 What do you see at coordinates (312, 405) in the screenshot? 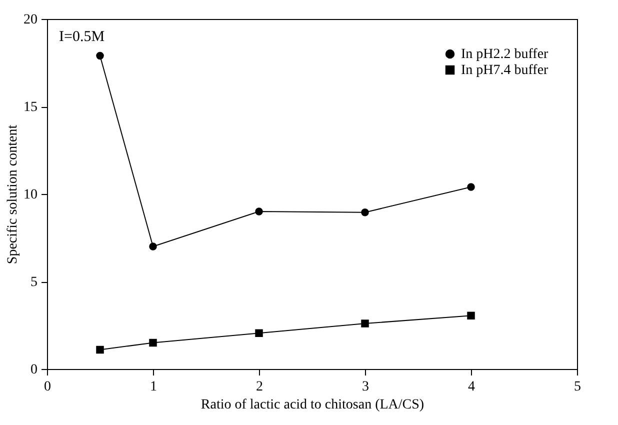
I see `x-axis-title: Ratio of lactic acid to chitosan (LA/CS)` at bounding box center [312, 405].